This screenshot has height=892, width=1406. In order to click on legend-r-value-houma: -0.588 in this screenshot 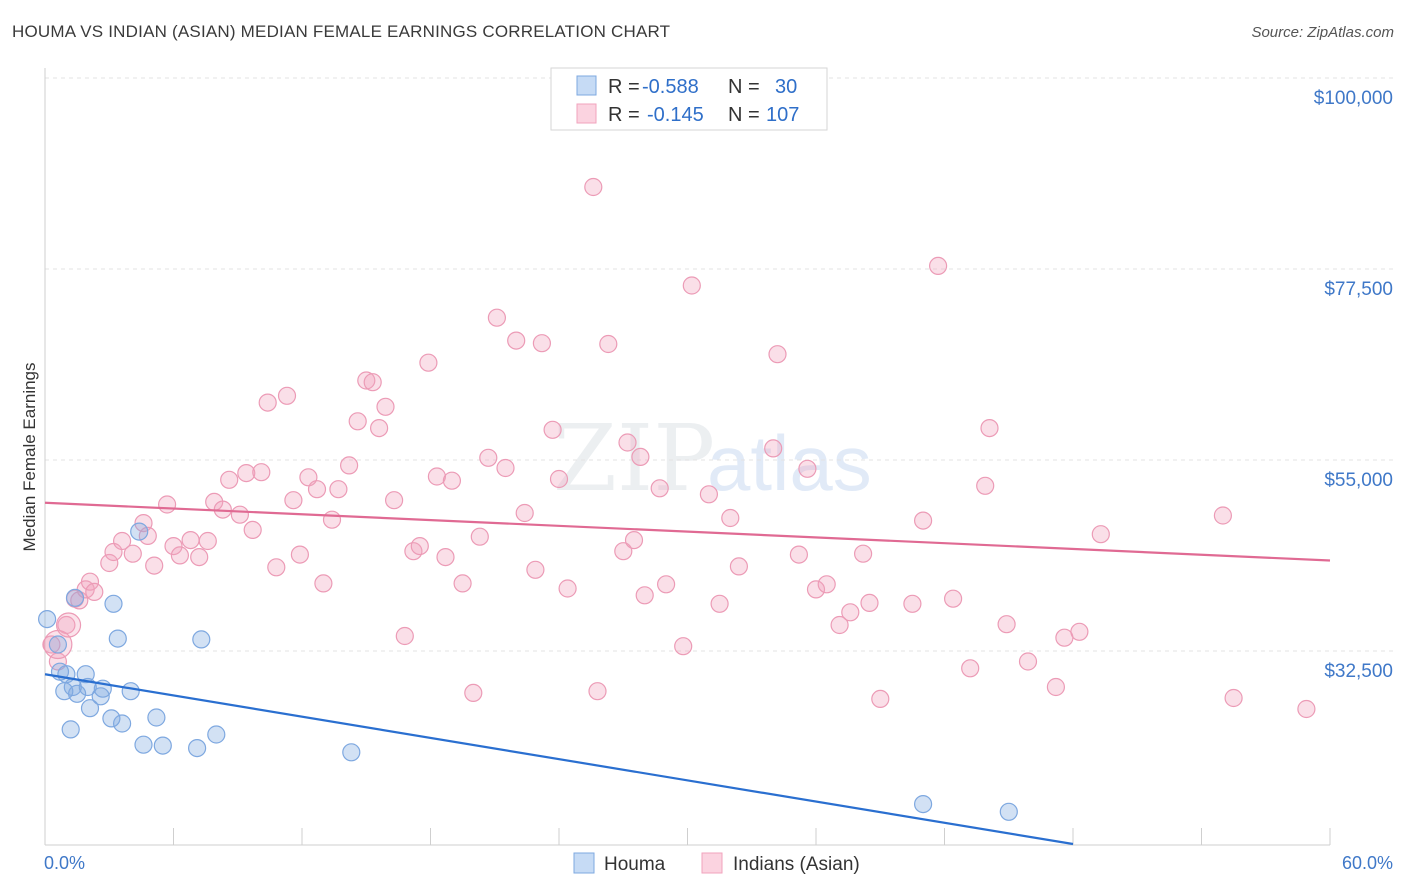, I will do `click(670, 87)`.